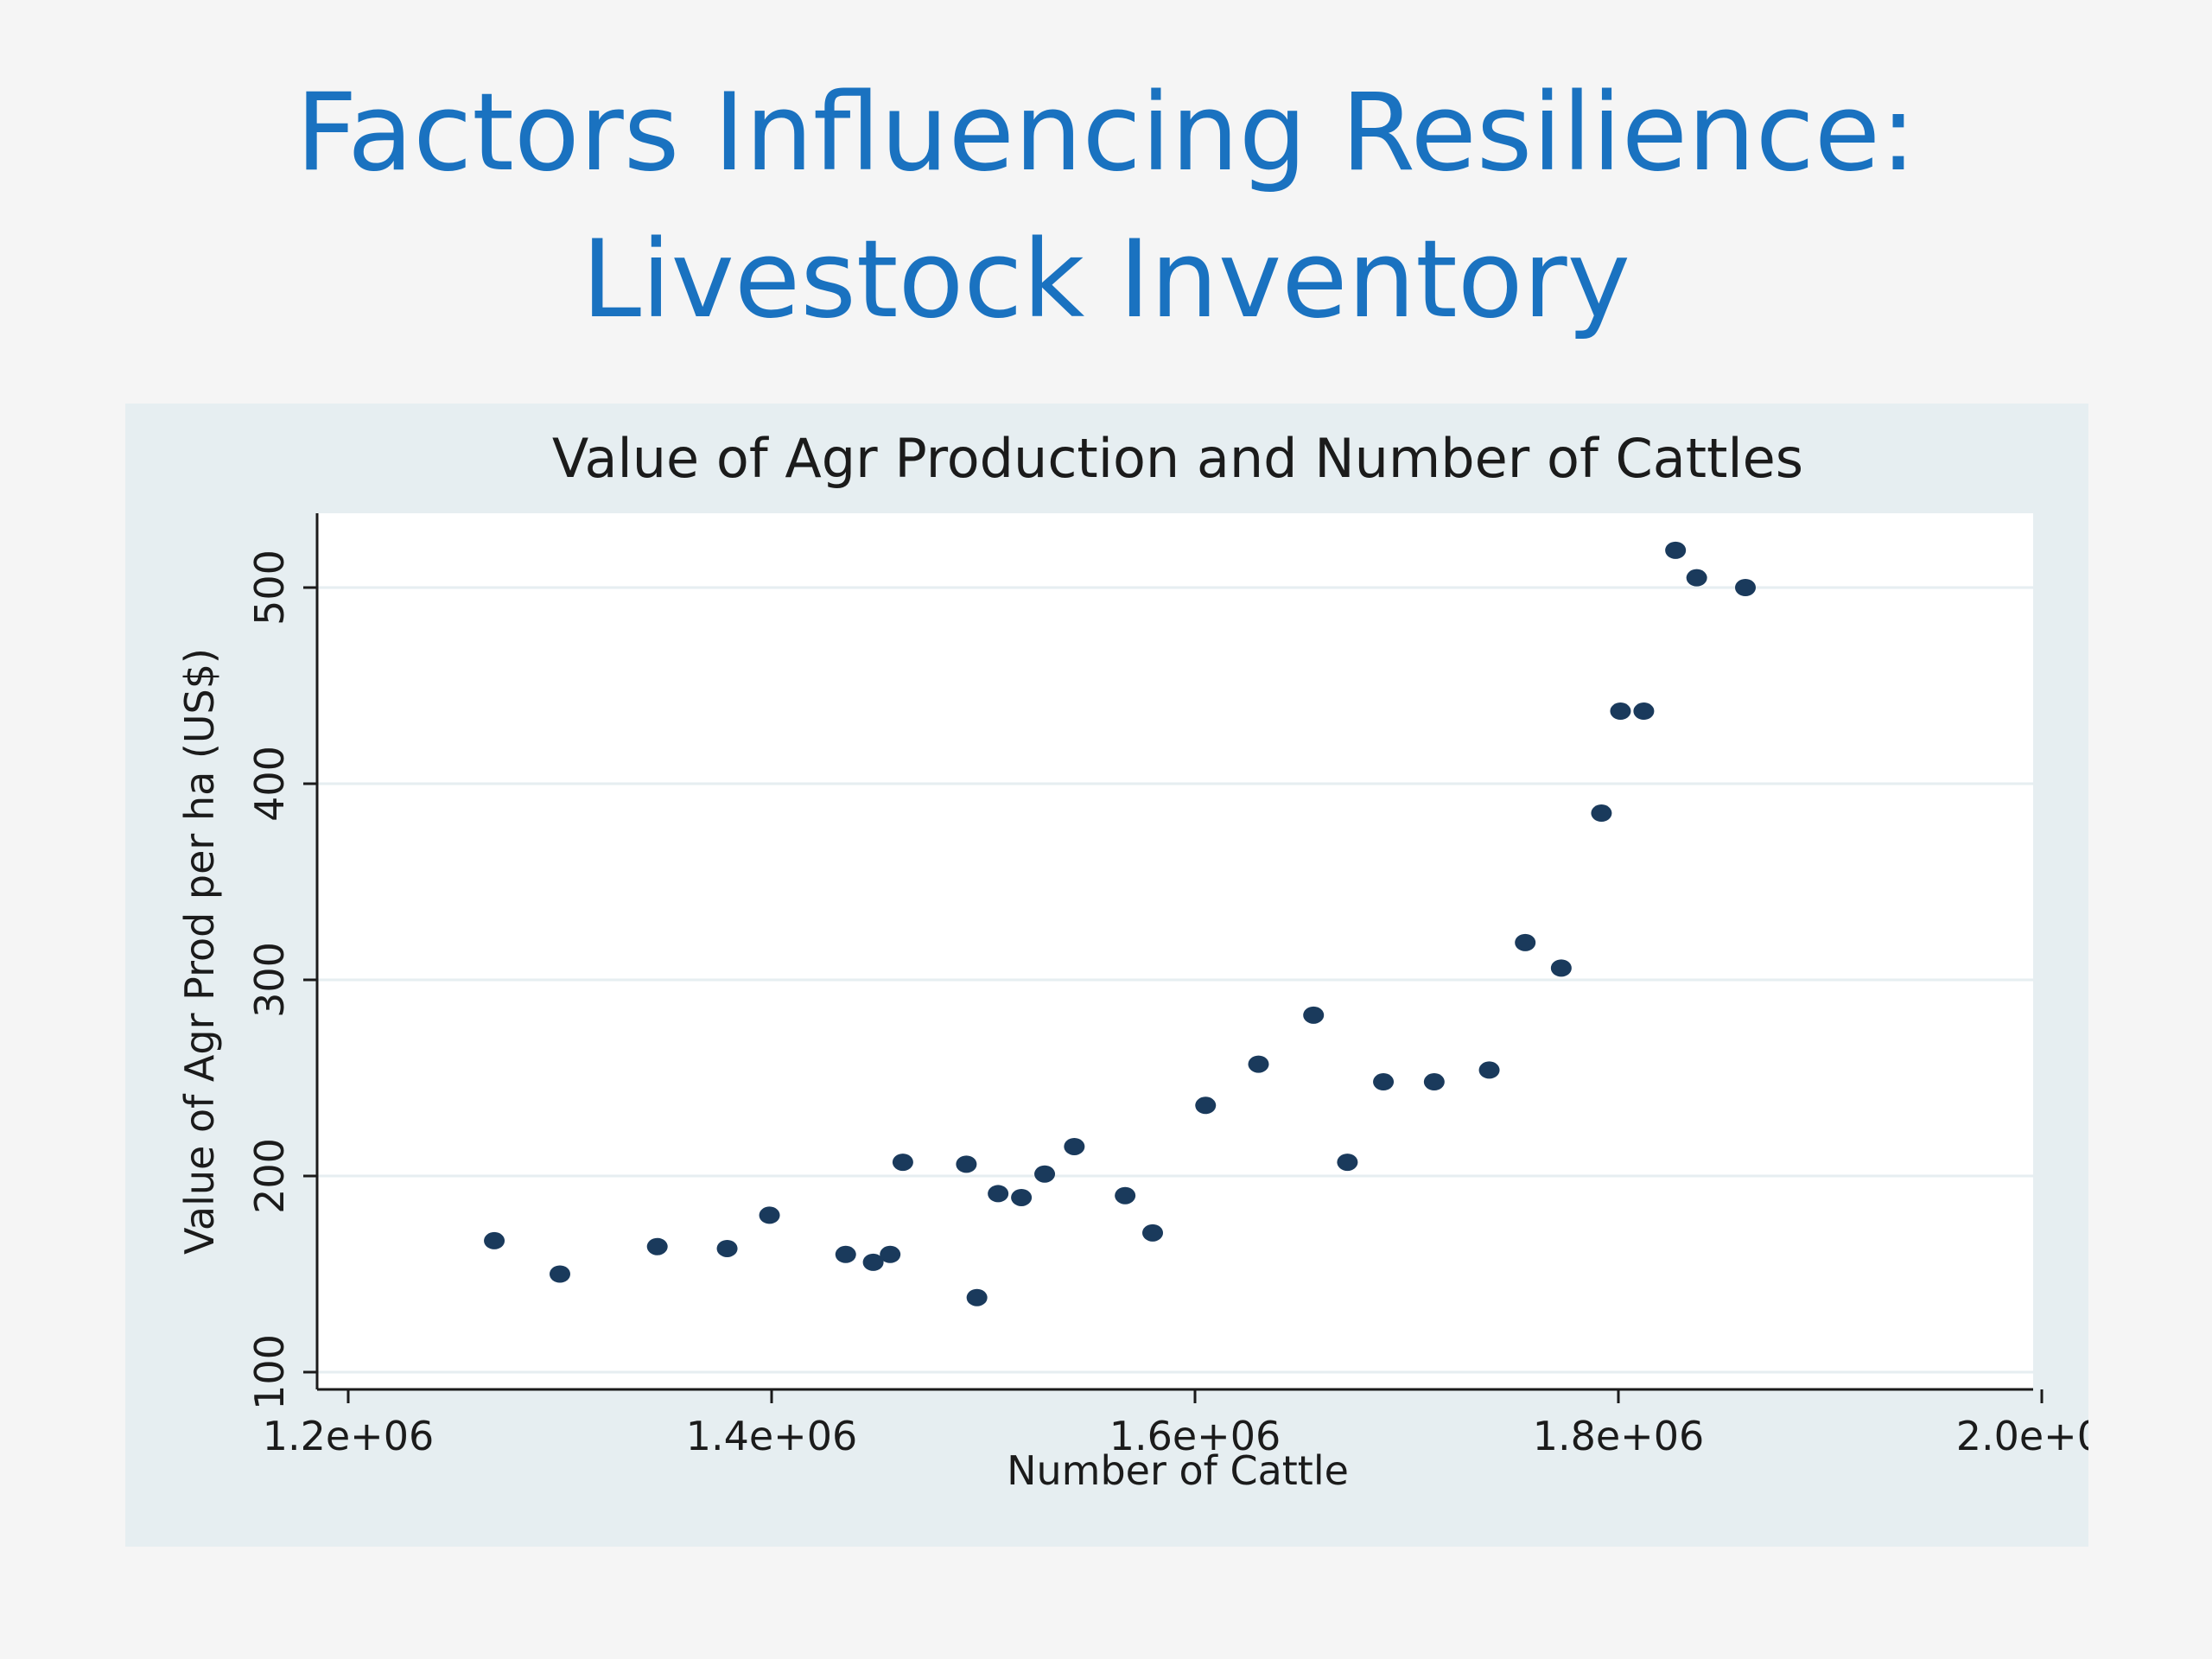  I want to click on y-tick-label: 100, so click(269, 1372).